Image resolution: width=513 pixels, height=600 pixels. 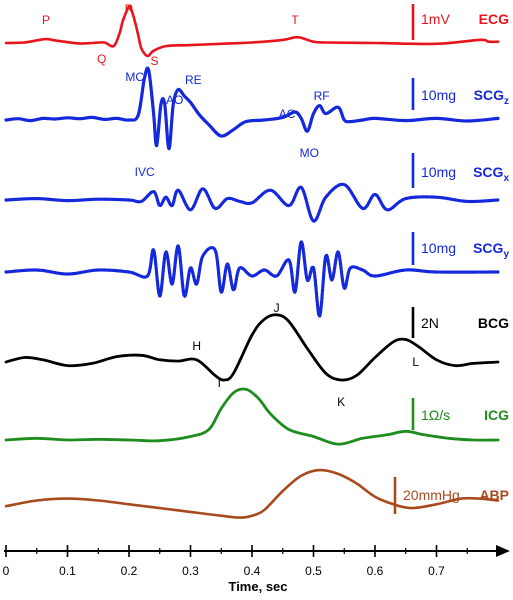 What do you see at coordinates (438, 248) in the screenshot?
I see `scgy-scale-label: 10mg` at bounding box center [438, 248].